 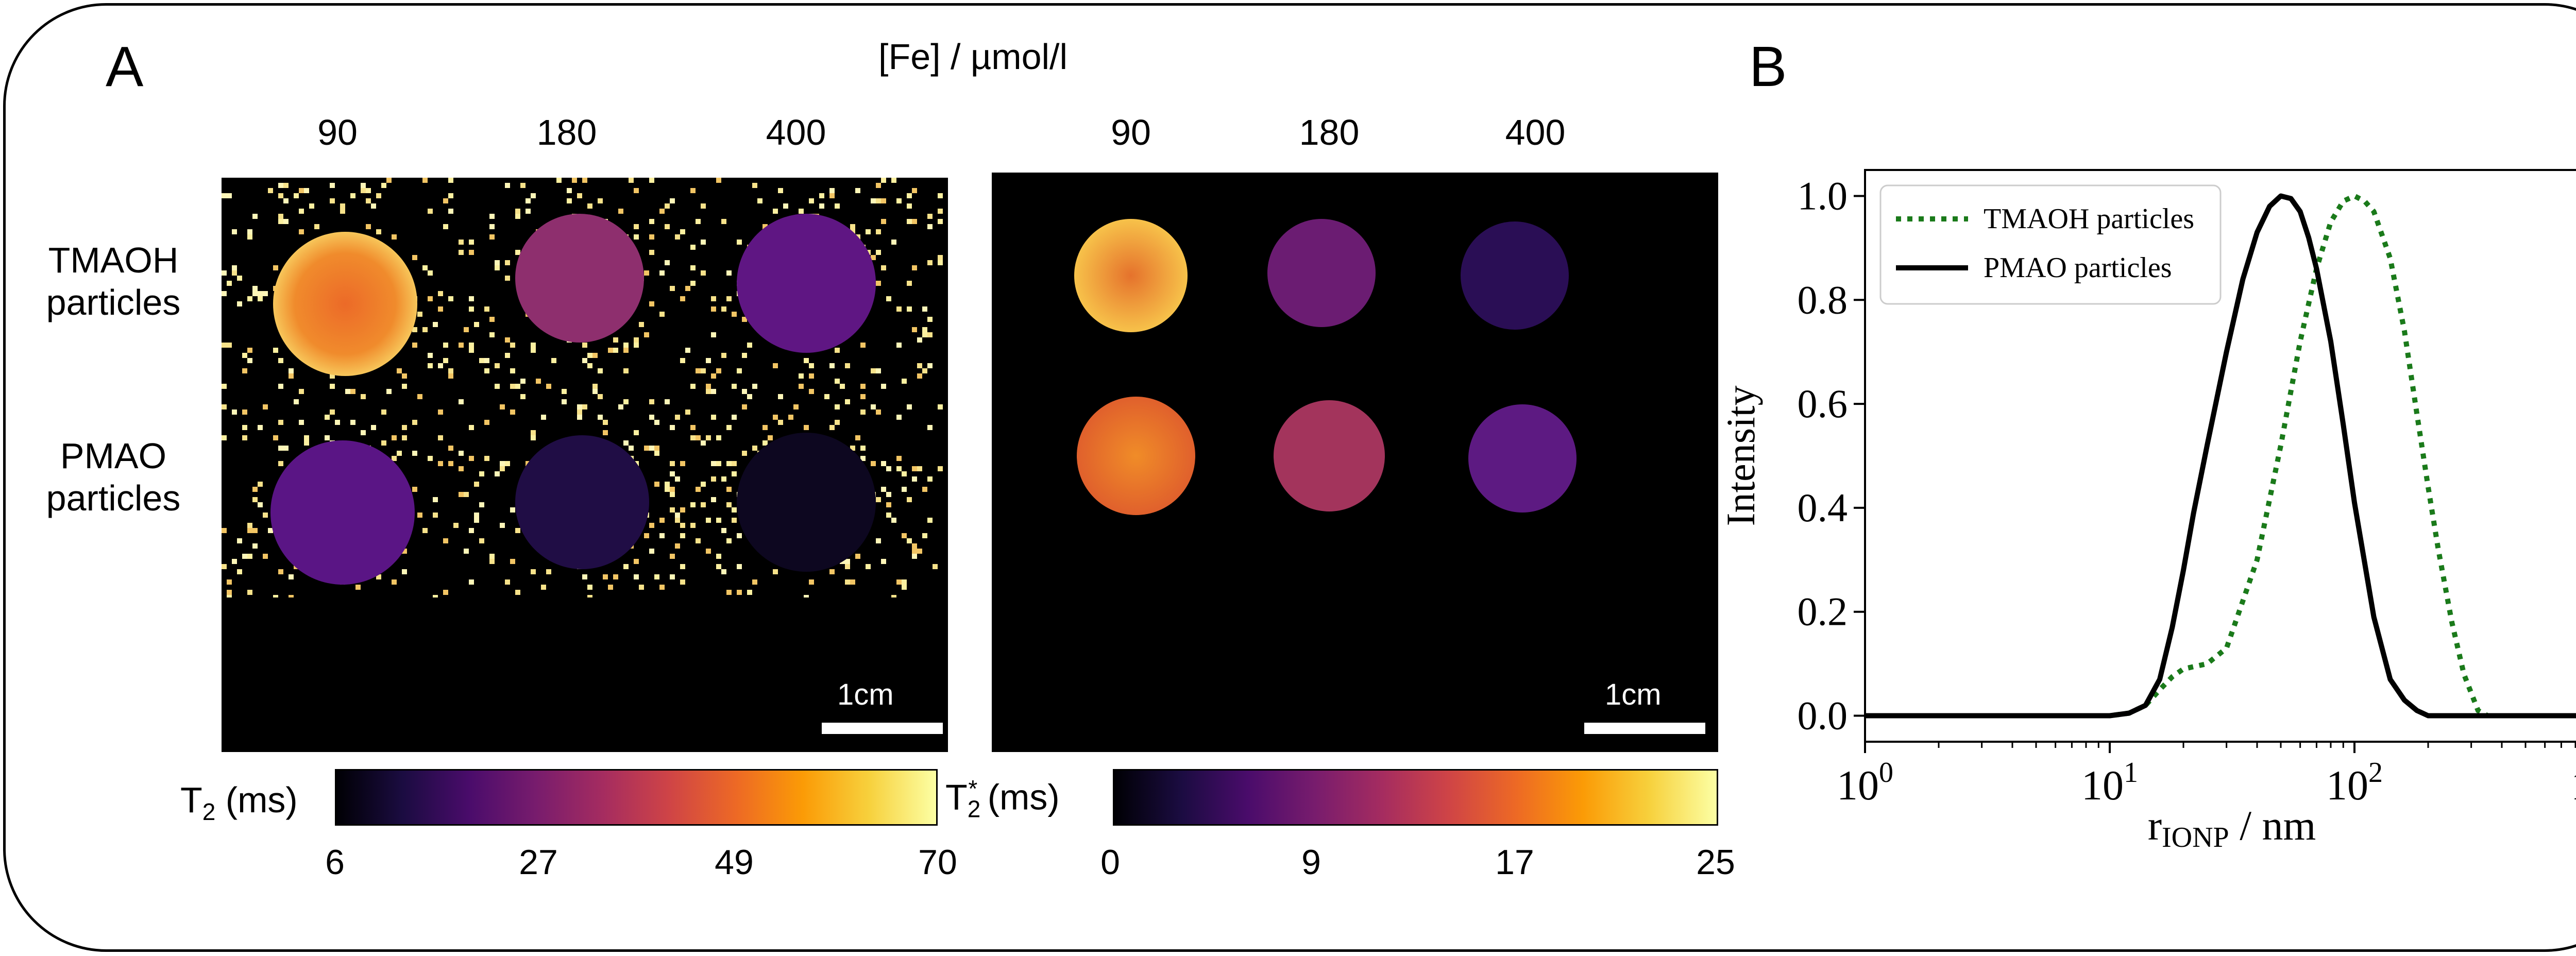 I want to click on t2star-colorbar-label-sub: 2, so click(x=974, y=809).